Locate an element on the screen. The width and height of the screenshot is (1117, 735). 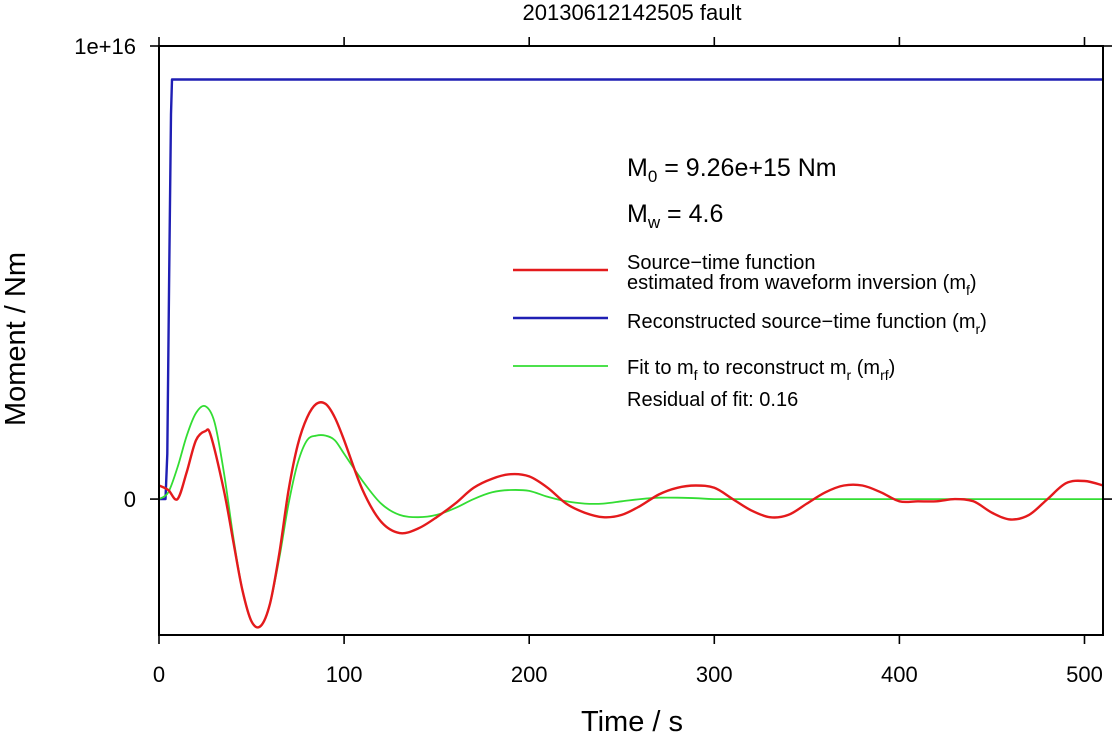
magnitude-mw-annotation: Mw = 4.6 is located at coordinates (675, 216).